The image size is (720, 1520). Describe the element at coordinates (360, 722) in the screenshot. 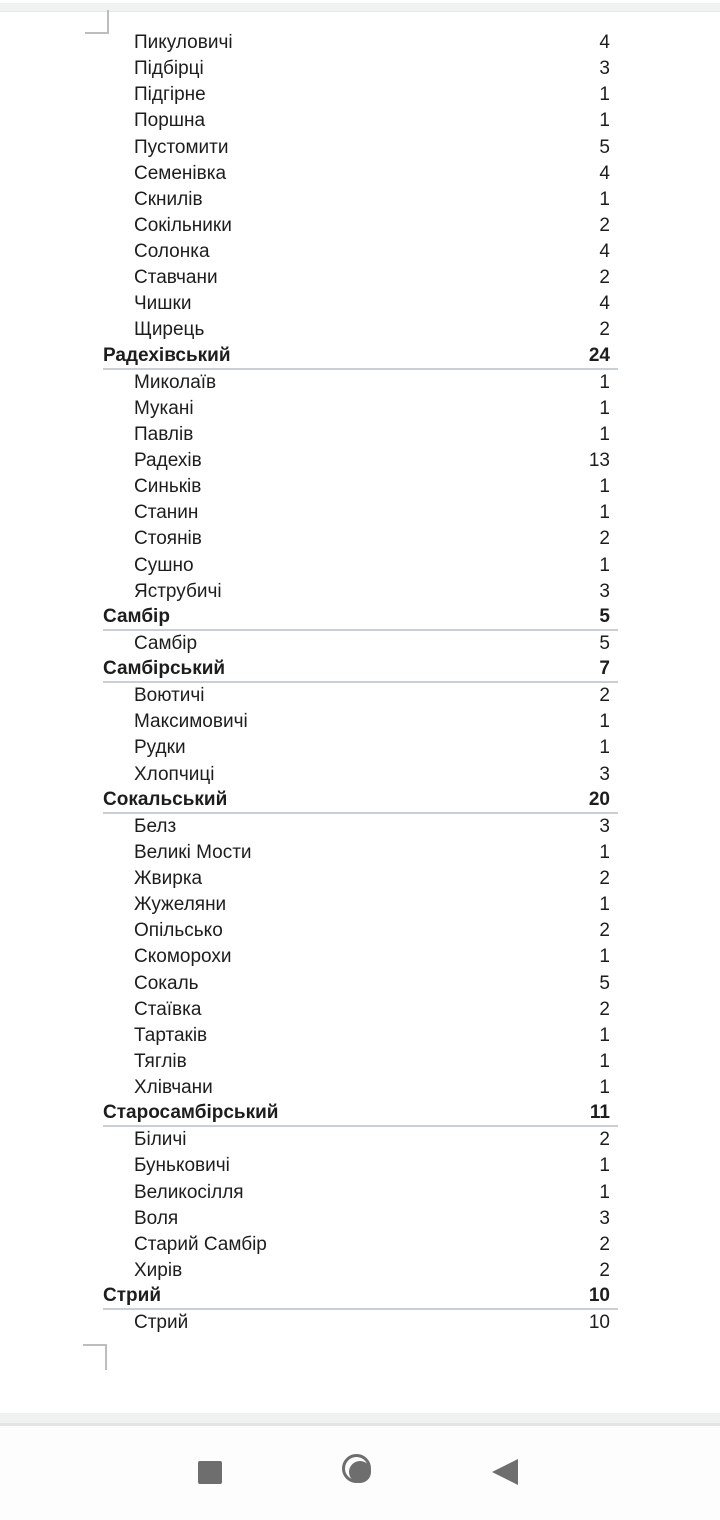

I see `table-row: Максимовичі 1` at that location.